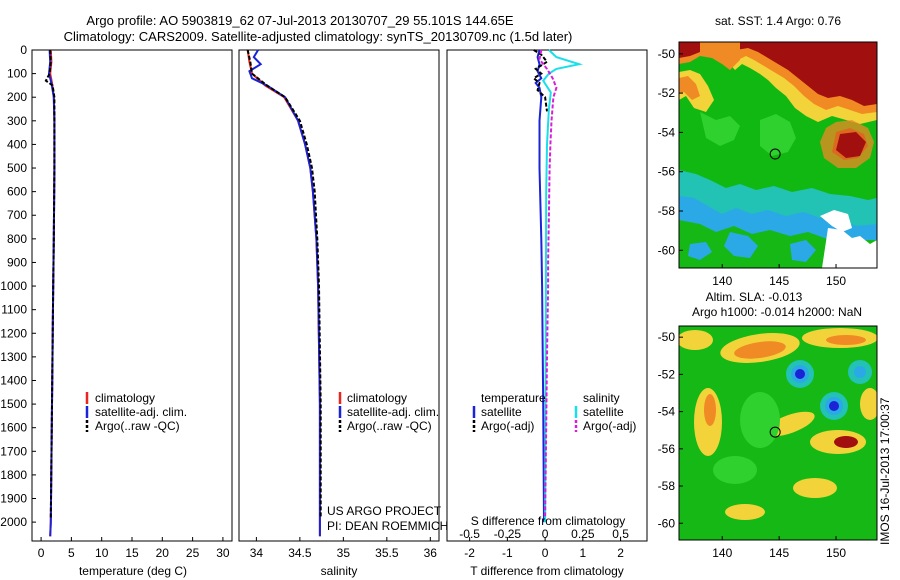 The height and width of the screenshot is (580, 900). I want to click on sst-map-panel: sat. SST: 1.4 Argo: 0.76 14, so click(768, 151).